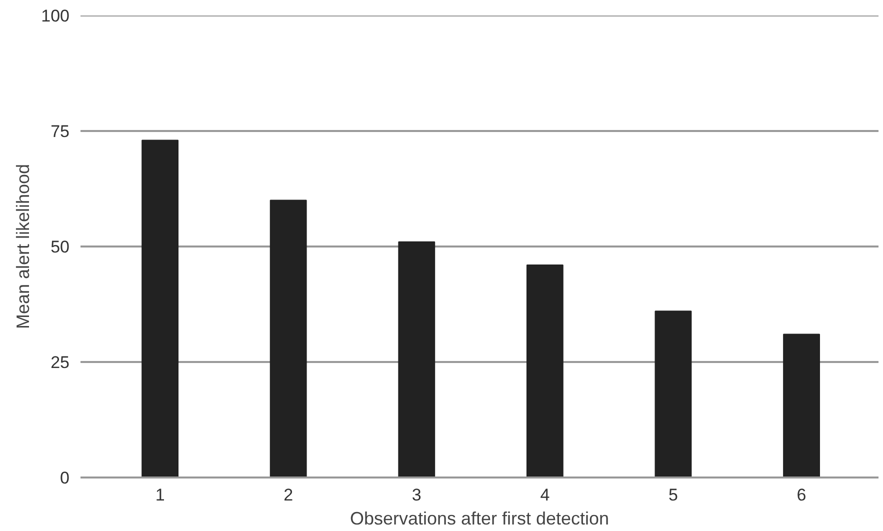  Describe the element at coordinates (480, 518) in the screenshot. I see `x-axis-title: Observations after first detection` at that location.